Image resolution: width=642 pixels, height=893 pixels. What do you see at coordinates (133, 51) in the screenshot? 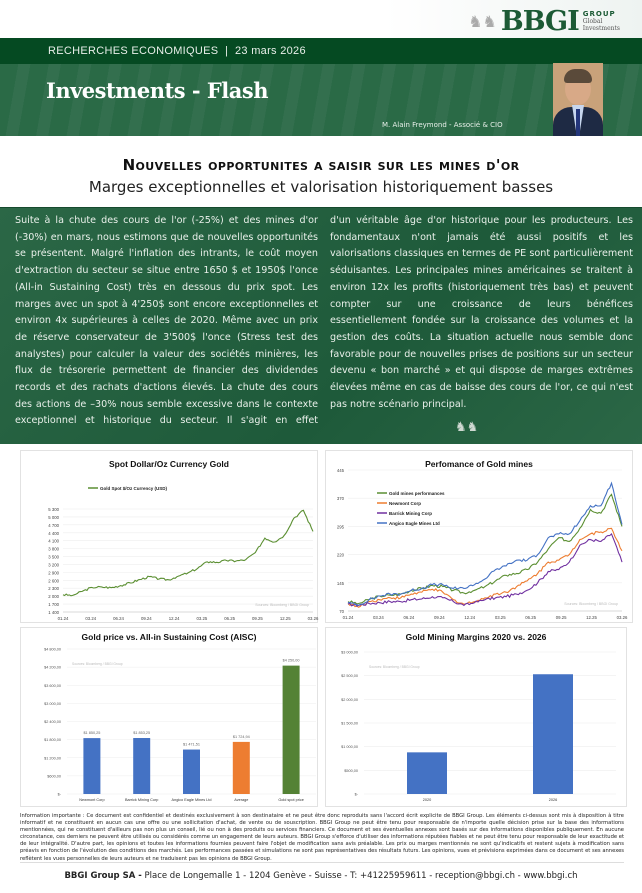
I see `section-label: RECHERCHES ECONOMIQUES` at bounding box center [133, 51].